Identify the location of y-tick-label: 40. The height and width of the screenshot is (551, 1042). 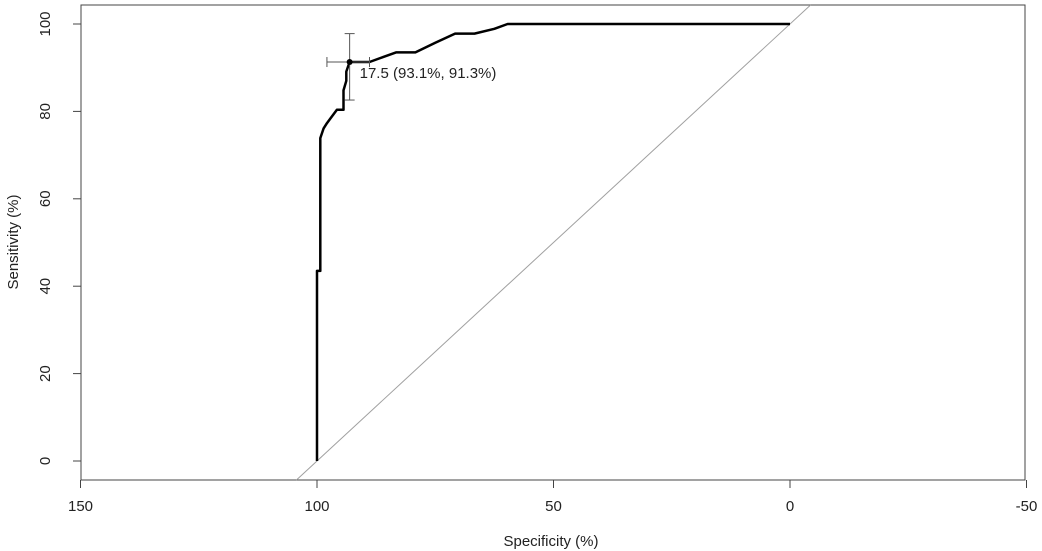
(45, 286).